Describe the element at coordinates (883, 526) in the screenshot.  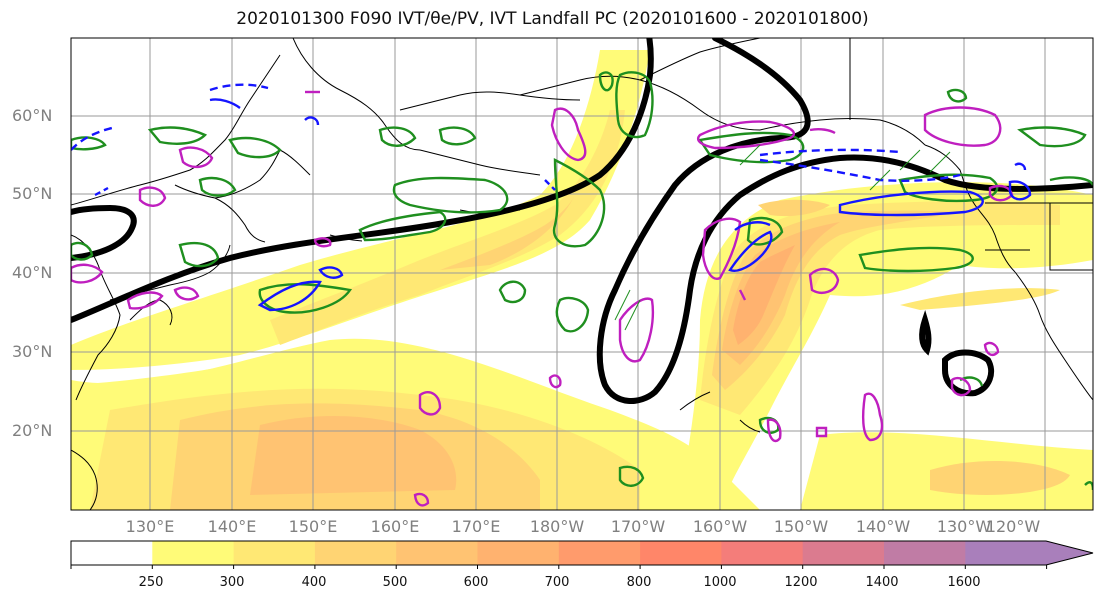
I see `lon-label-140w: 140°W` at that location.